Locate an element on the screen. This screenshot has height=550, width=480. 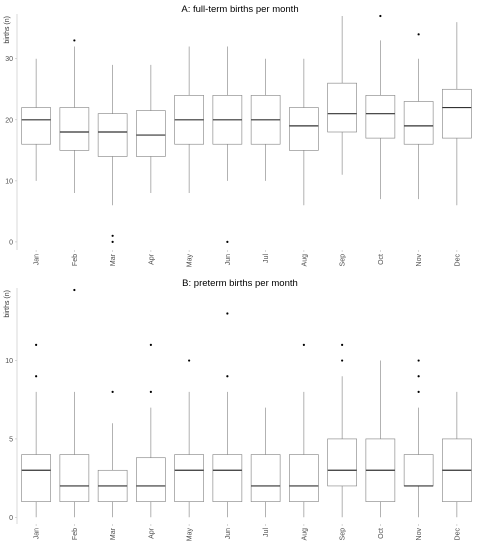
y-tick-label: 20 is located at coordinates (9, 120).